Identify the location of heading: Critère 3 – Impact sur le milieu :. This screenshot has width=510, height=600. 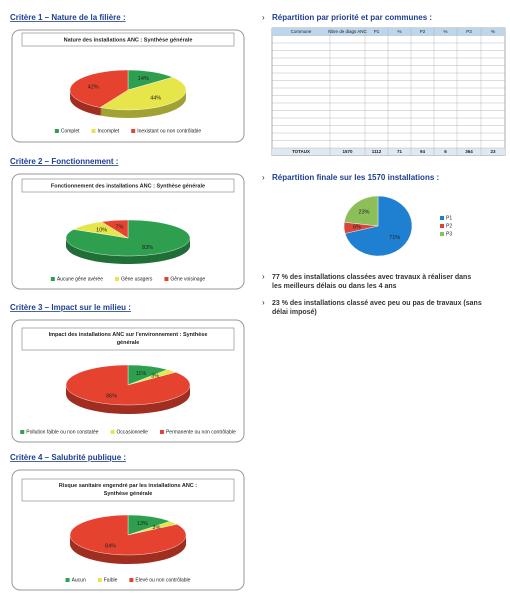
(70, 307).